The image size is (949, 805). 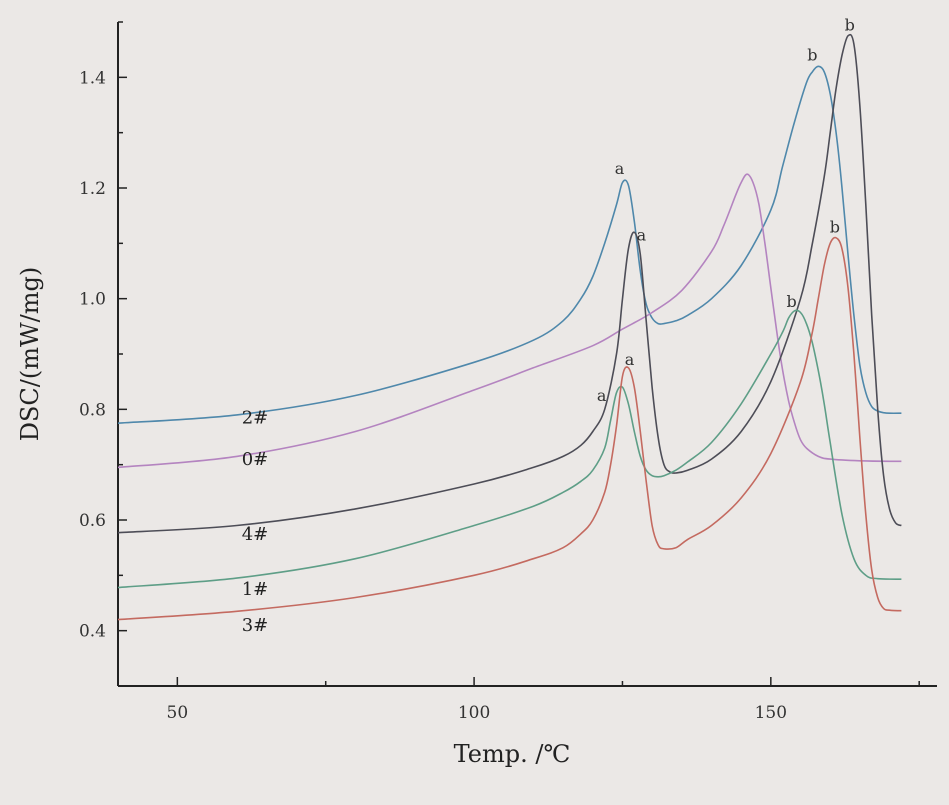 I want to click on y-tick-label: 1.0, so click(x=92, y=300).